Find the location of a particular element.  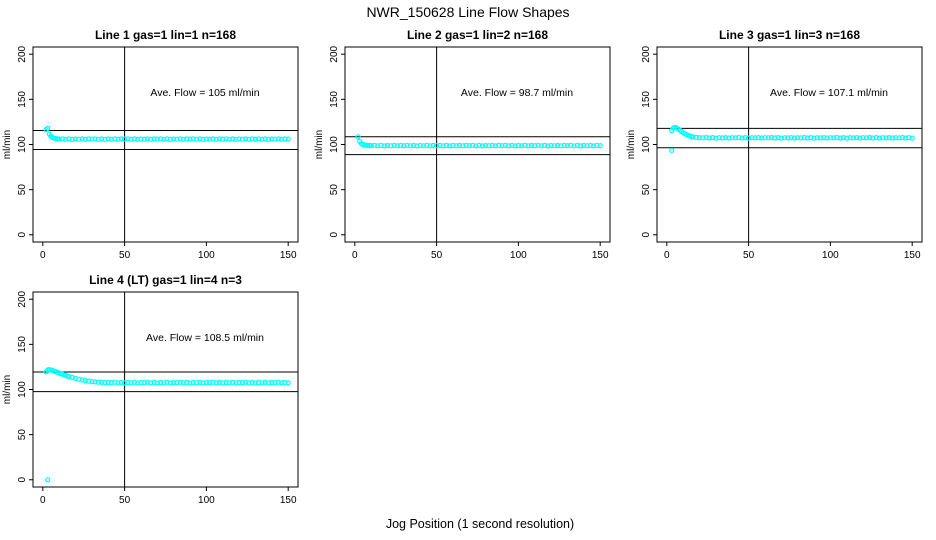

x-tick-label: 0 is located at coordinates (43, 255).